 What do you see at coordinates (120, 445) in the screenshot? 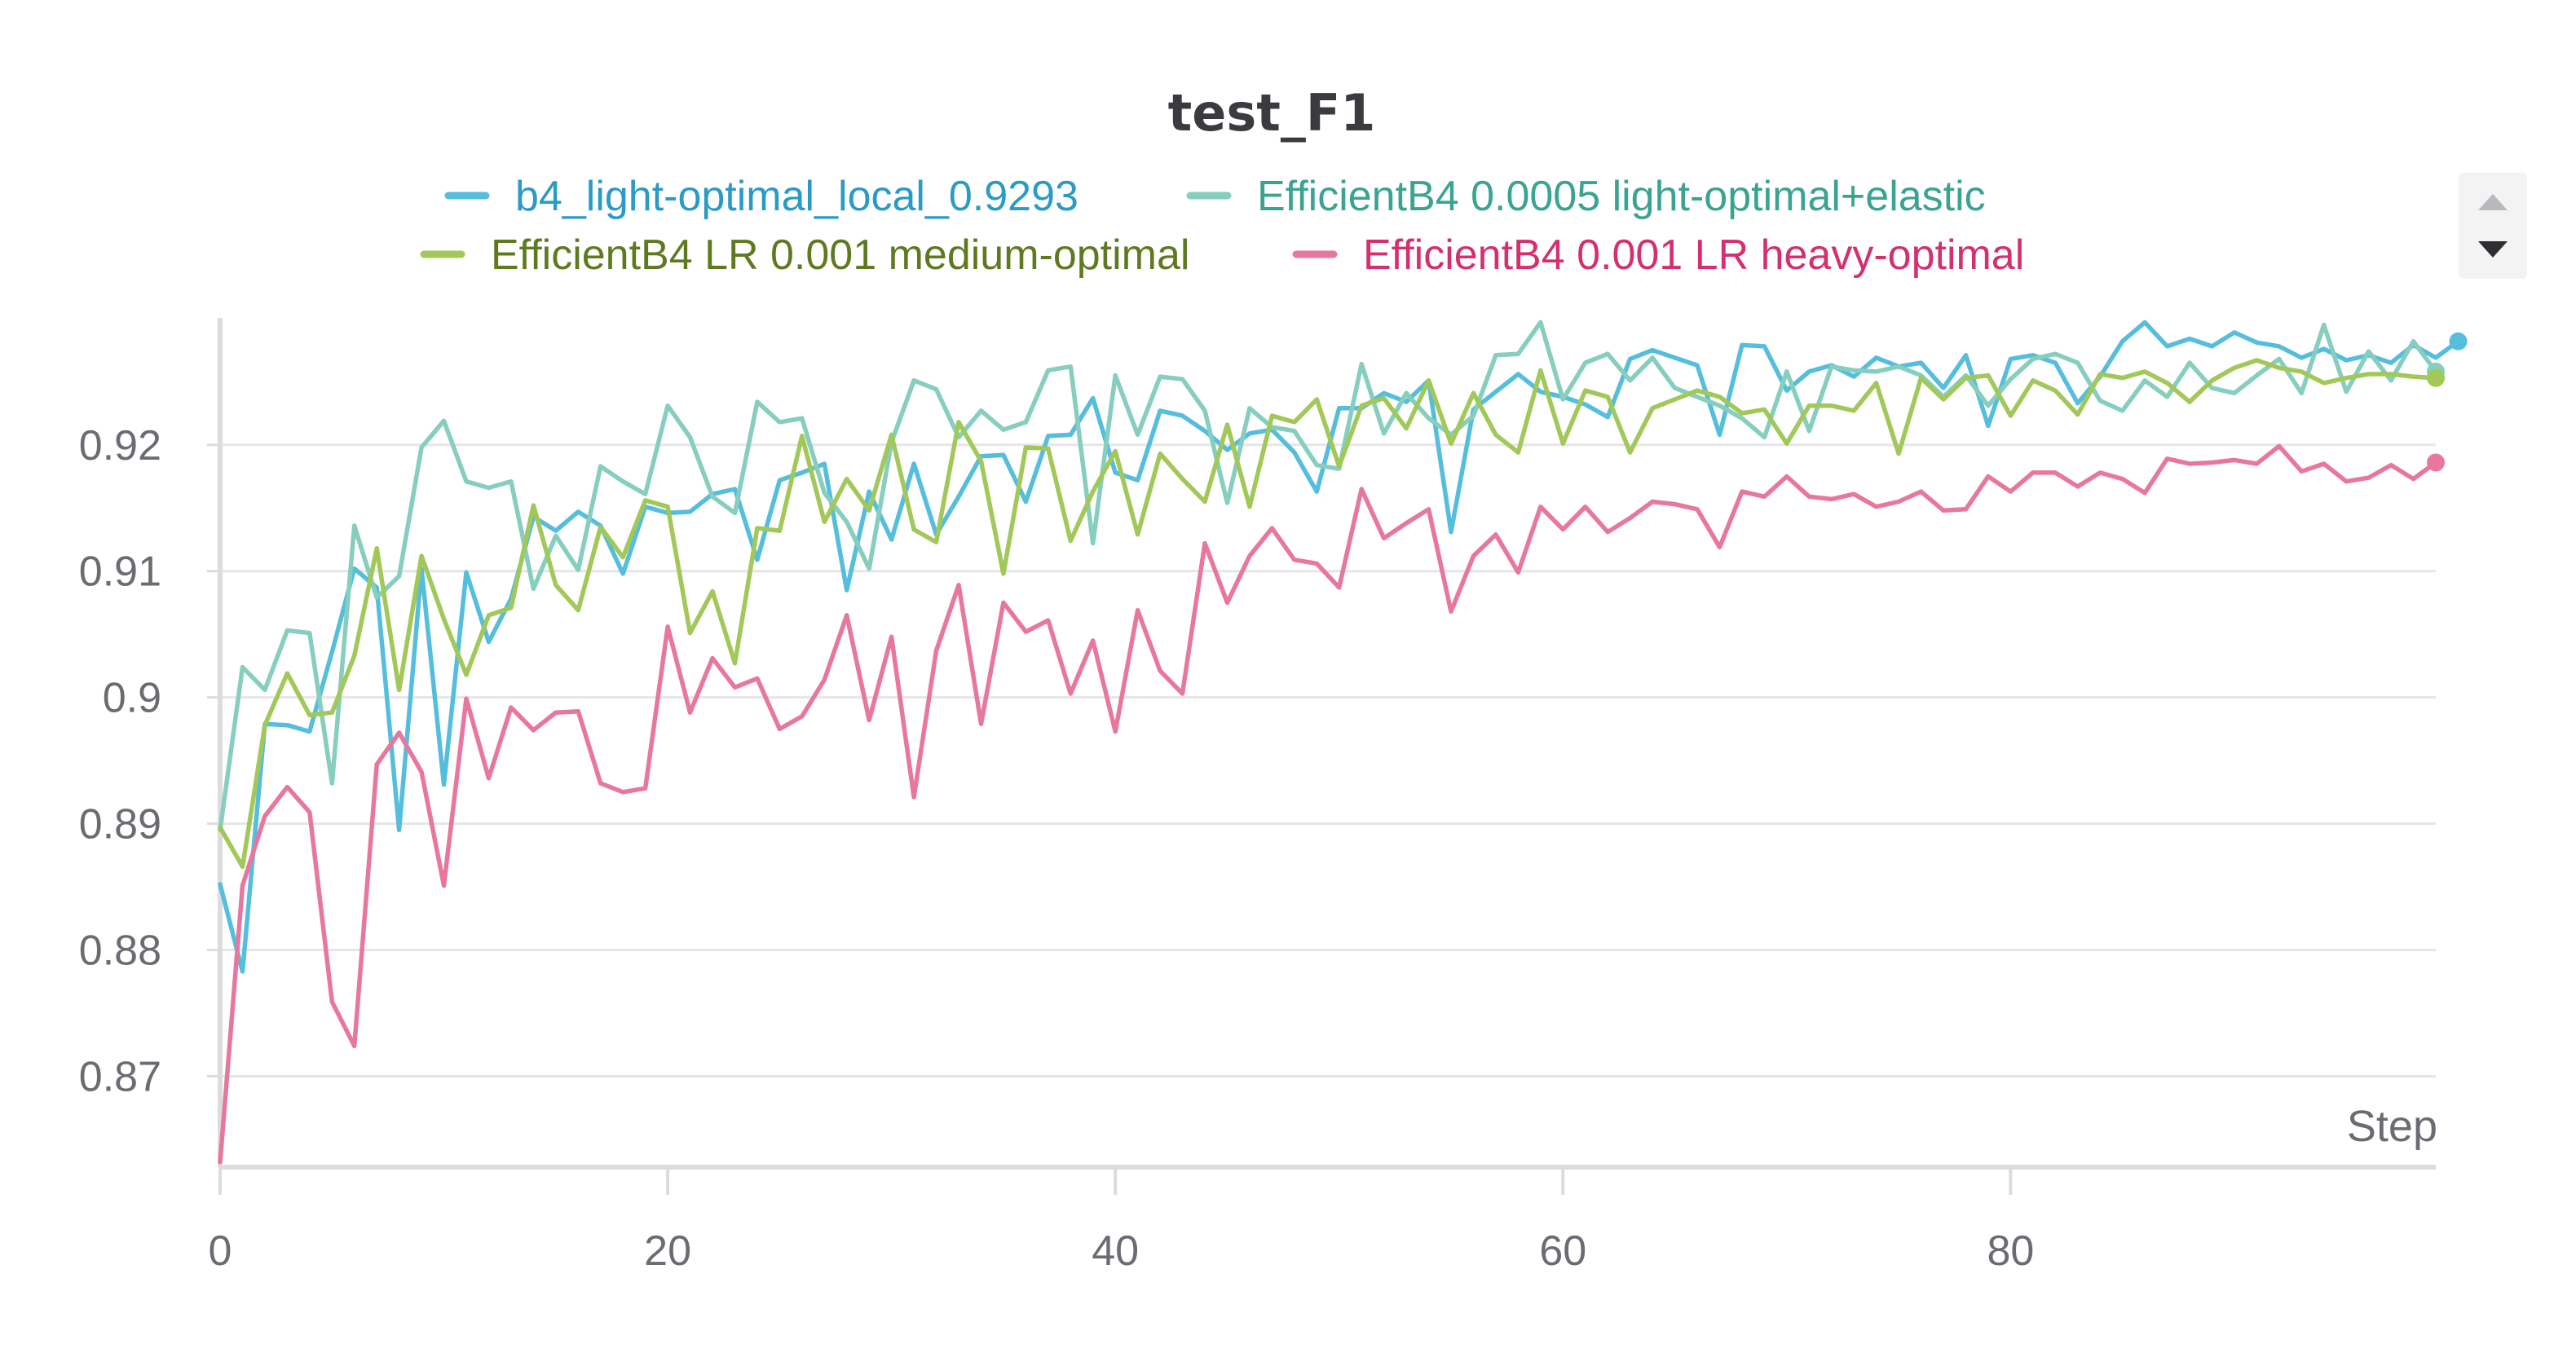
I see `y-tick-label: 0.92` at bounding box center [120, 445].